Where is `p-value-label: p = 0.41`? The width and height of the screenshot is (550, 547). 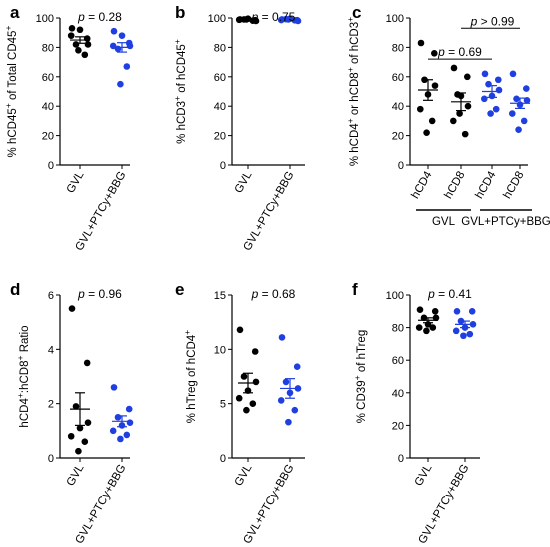 p-value-label: p = 0.41 is located at coordinates (449, 294).